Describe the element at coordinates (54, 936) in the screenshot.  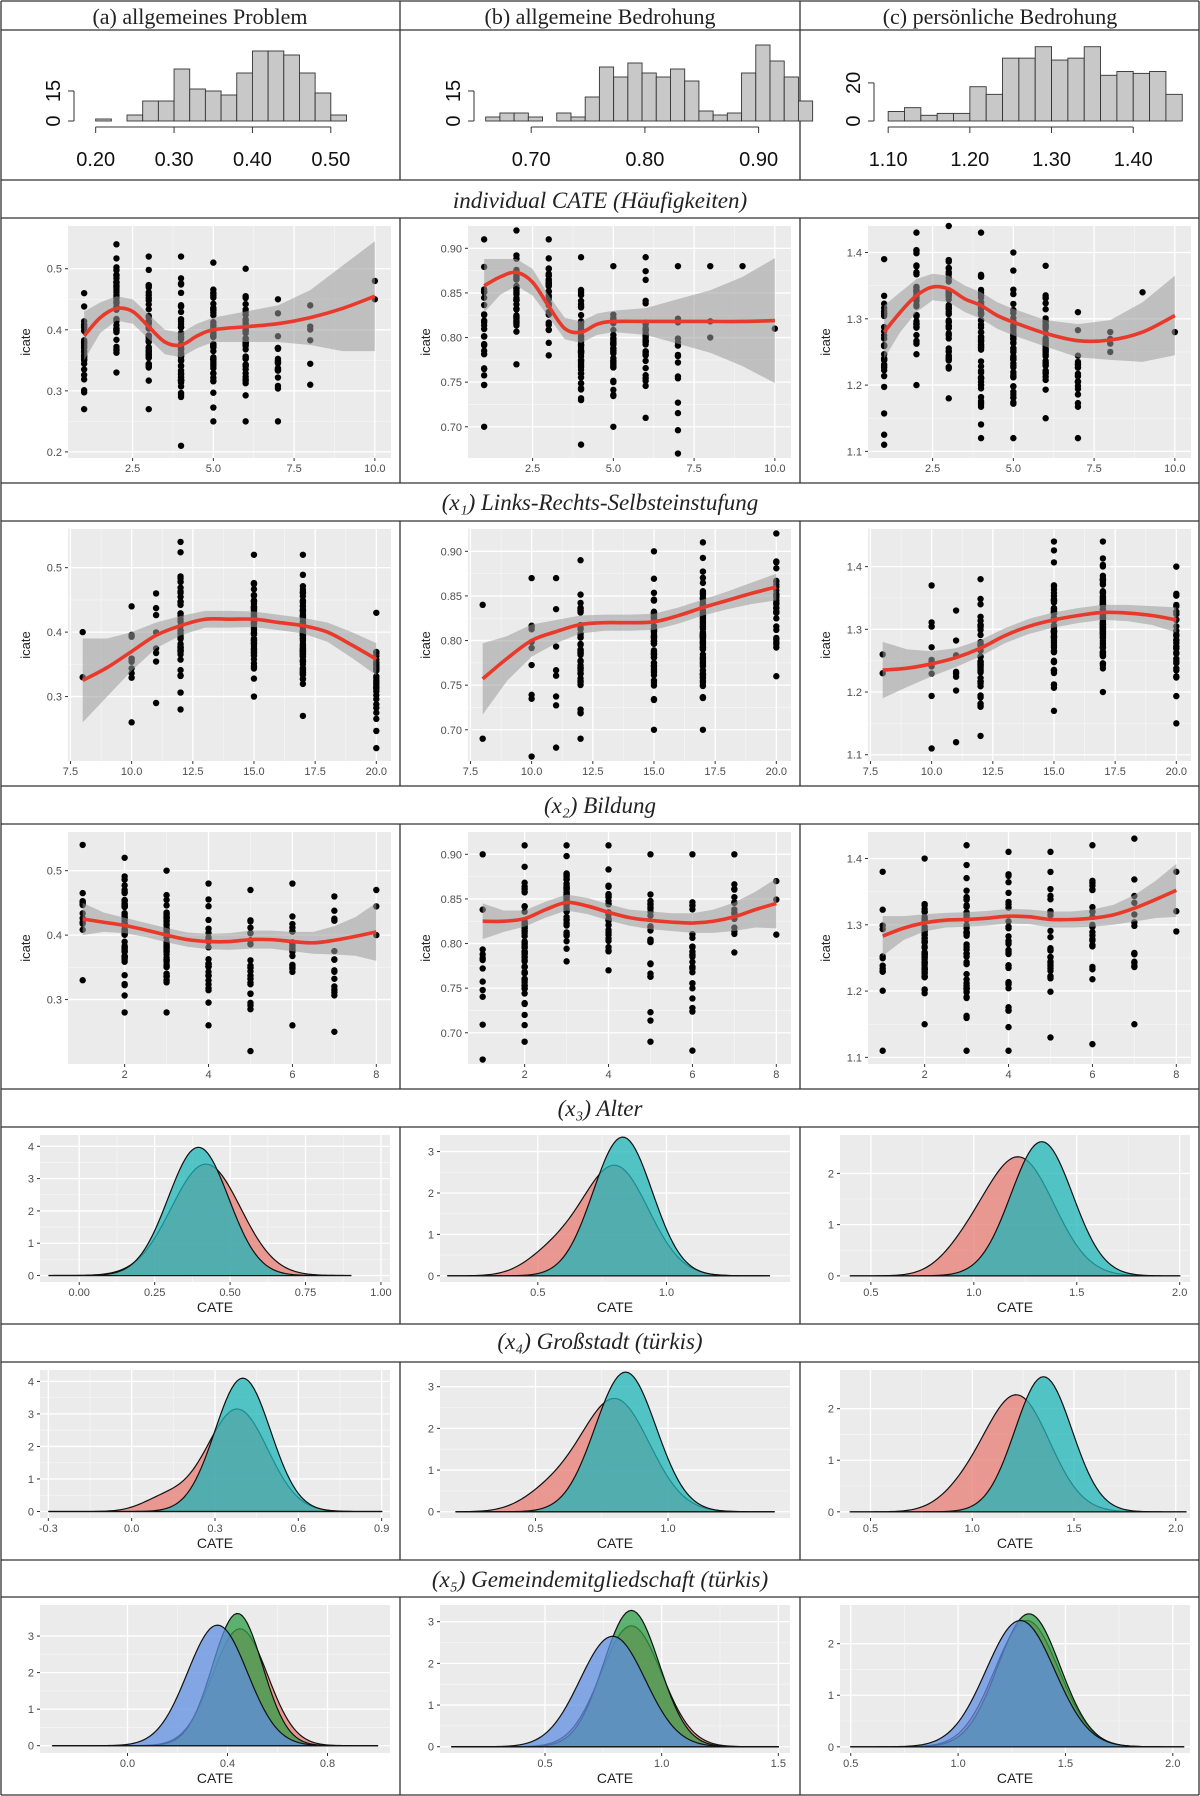
I see `y-tick-label: 0.4` at that location.